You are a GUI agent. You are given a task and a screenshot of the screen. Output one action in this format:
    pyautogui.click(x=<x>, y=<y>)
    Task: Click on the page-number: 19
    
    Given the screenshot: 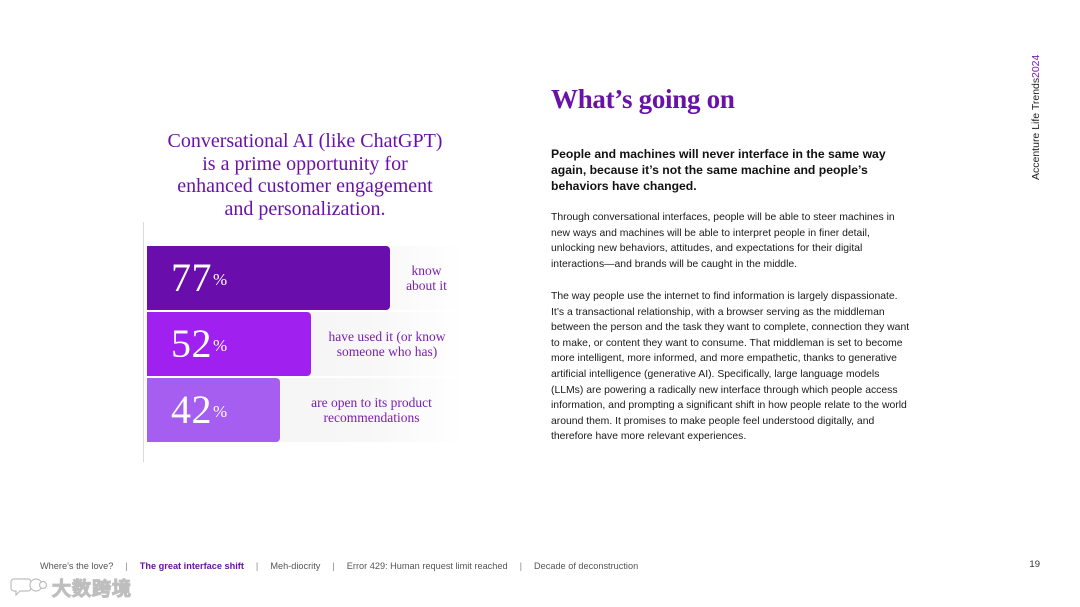 What is the action you would take?
    pyautogui.click(x=1034, y=564)
    